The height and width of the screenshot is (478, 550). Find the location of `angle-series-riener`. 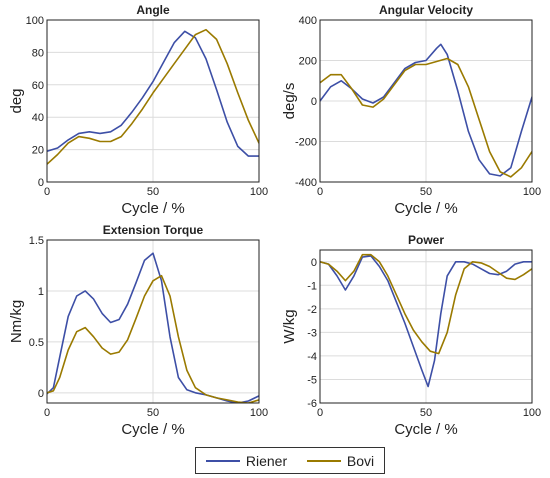

angle-series-riener is located at coordinates (153, 93).